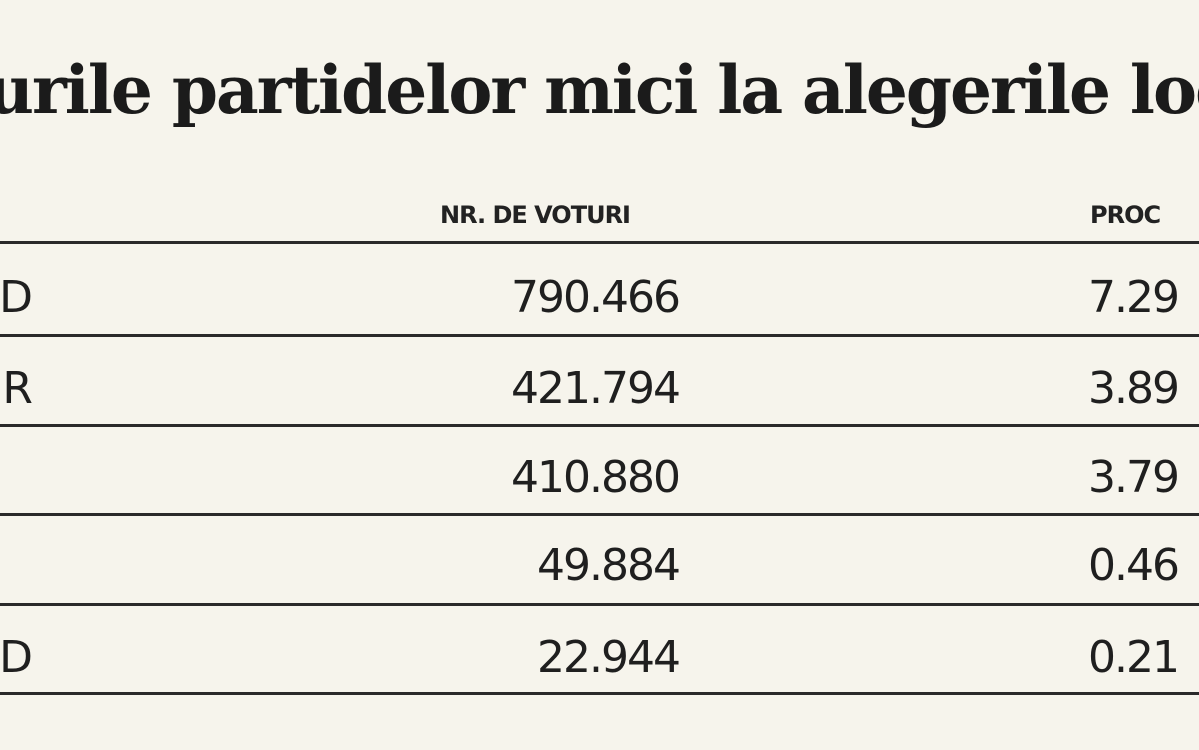  I want to click on header-divider, so click(599, 242).